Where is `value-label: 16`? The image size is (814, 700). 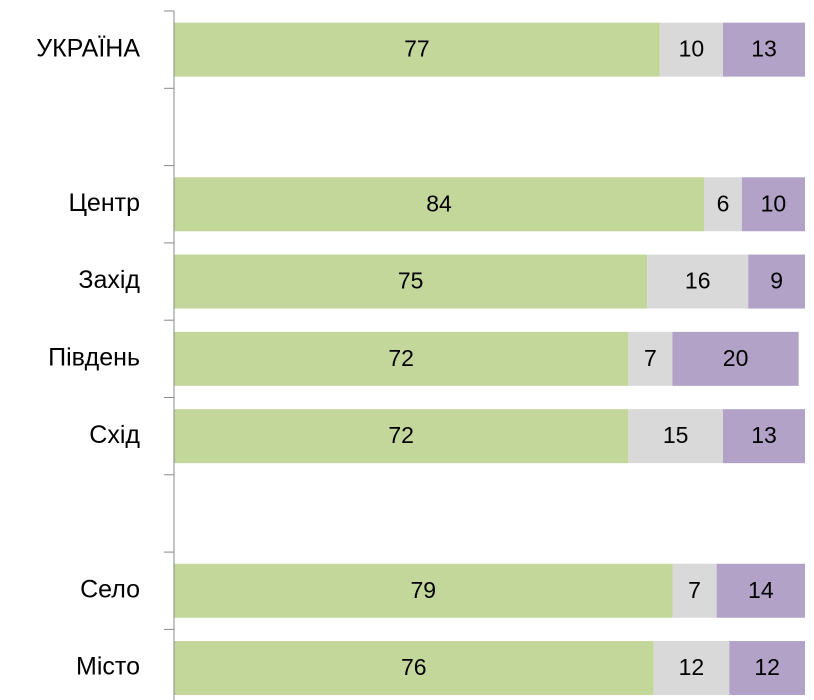
value-label: 16 is located at coordinates (698, 281).